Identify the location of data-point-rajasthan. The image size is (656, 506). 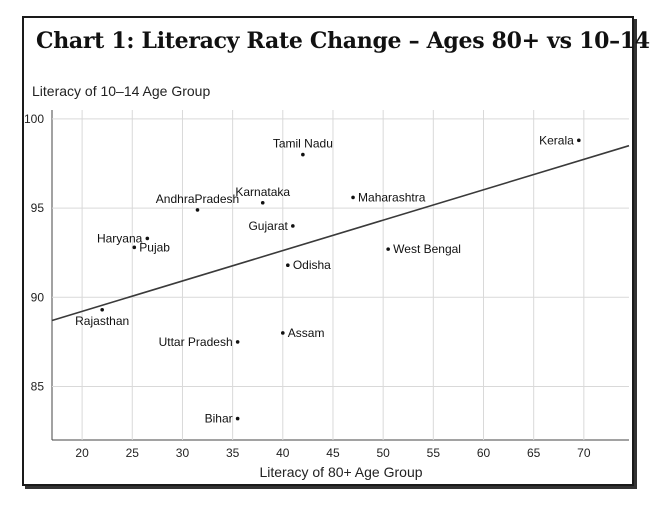
(102, 309).